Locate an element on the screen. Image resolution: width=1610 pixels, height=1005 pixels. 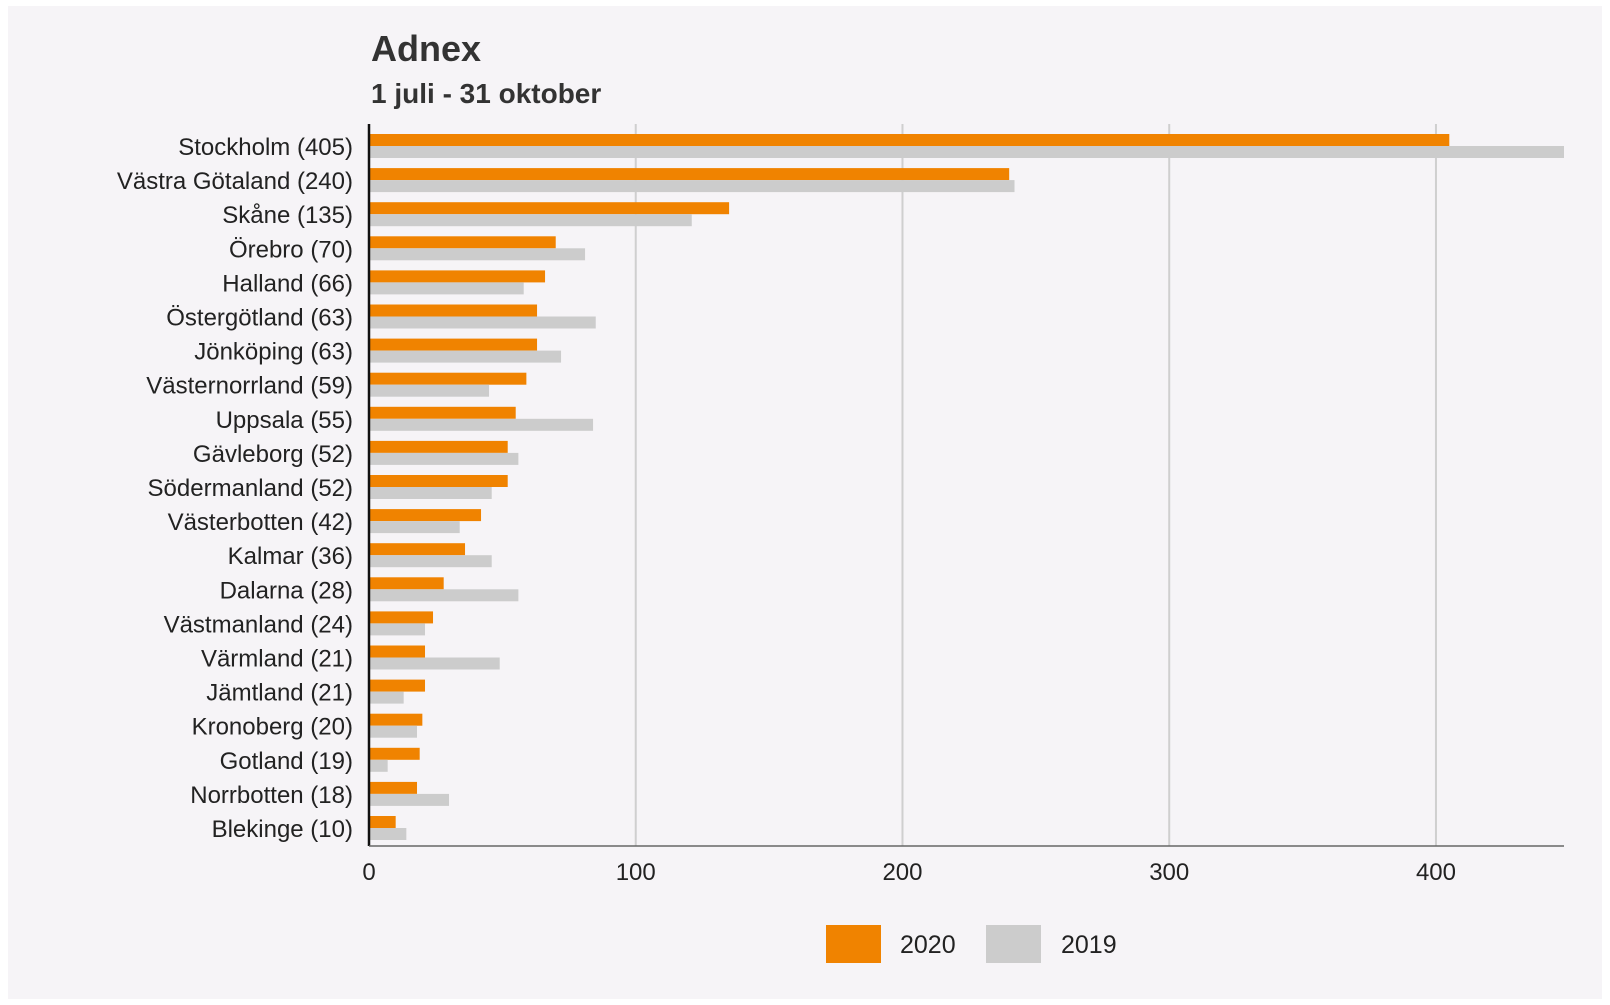
chart-title: Adnex is located at coordinates (426, 48).